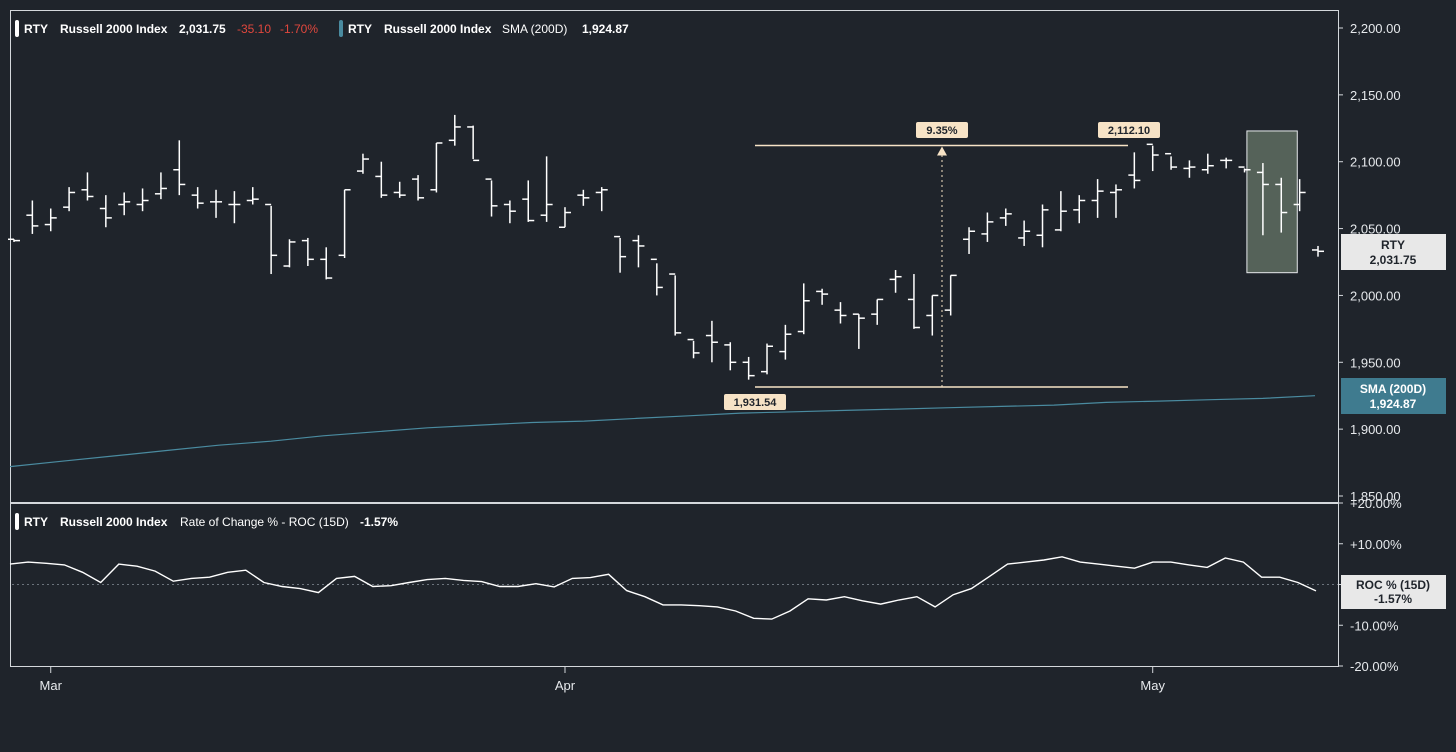  I want to click on roc-line, so click(663, 588).